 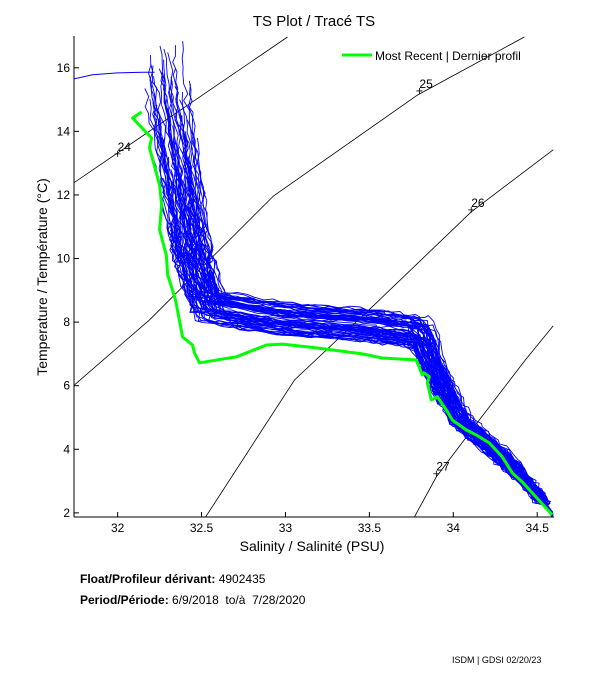 I want to click on contour-label-26: 26, so click(x=478, y=203).